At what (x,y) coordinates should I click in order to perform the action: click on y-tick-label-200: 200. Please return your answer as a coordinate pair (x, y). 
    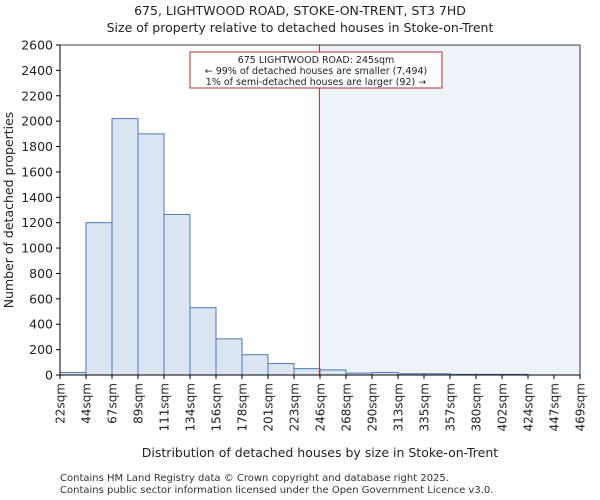
    Looking at the image, I should click on (41, 349).